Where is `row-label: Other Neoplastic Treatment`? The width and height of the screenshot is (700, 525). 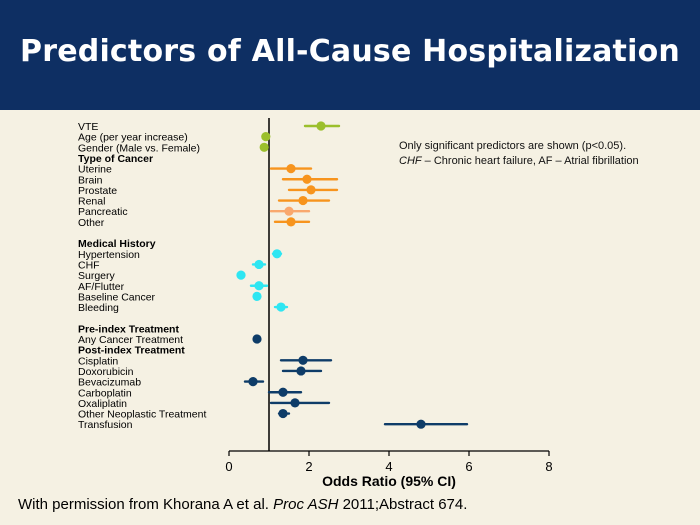 row-label: Other Neoplastic Treatment is located at coordinates (142, 415).